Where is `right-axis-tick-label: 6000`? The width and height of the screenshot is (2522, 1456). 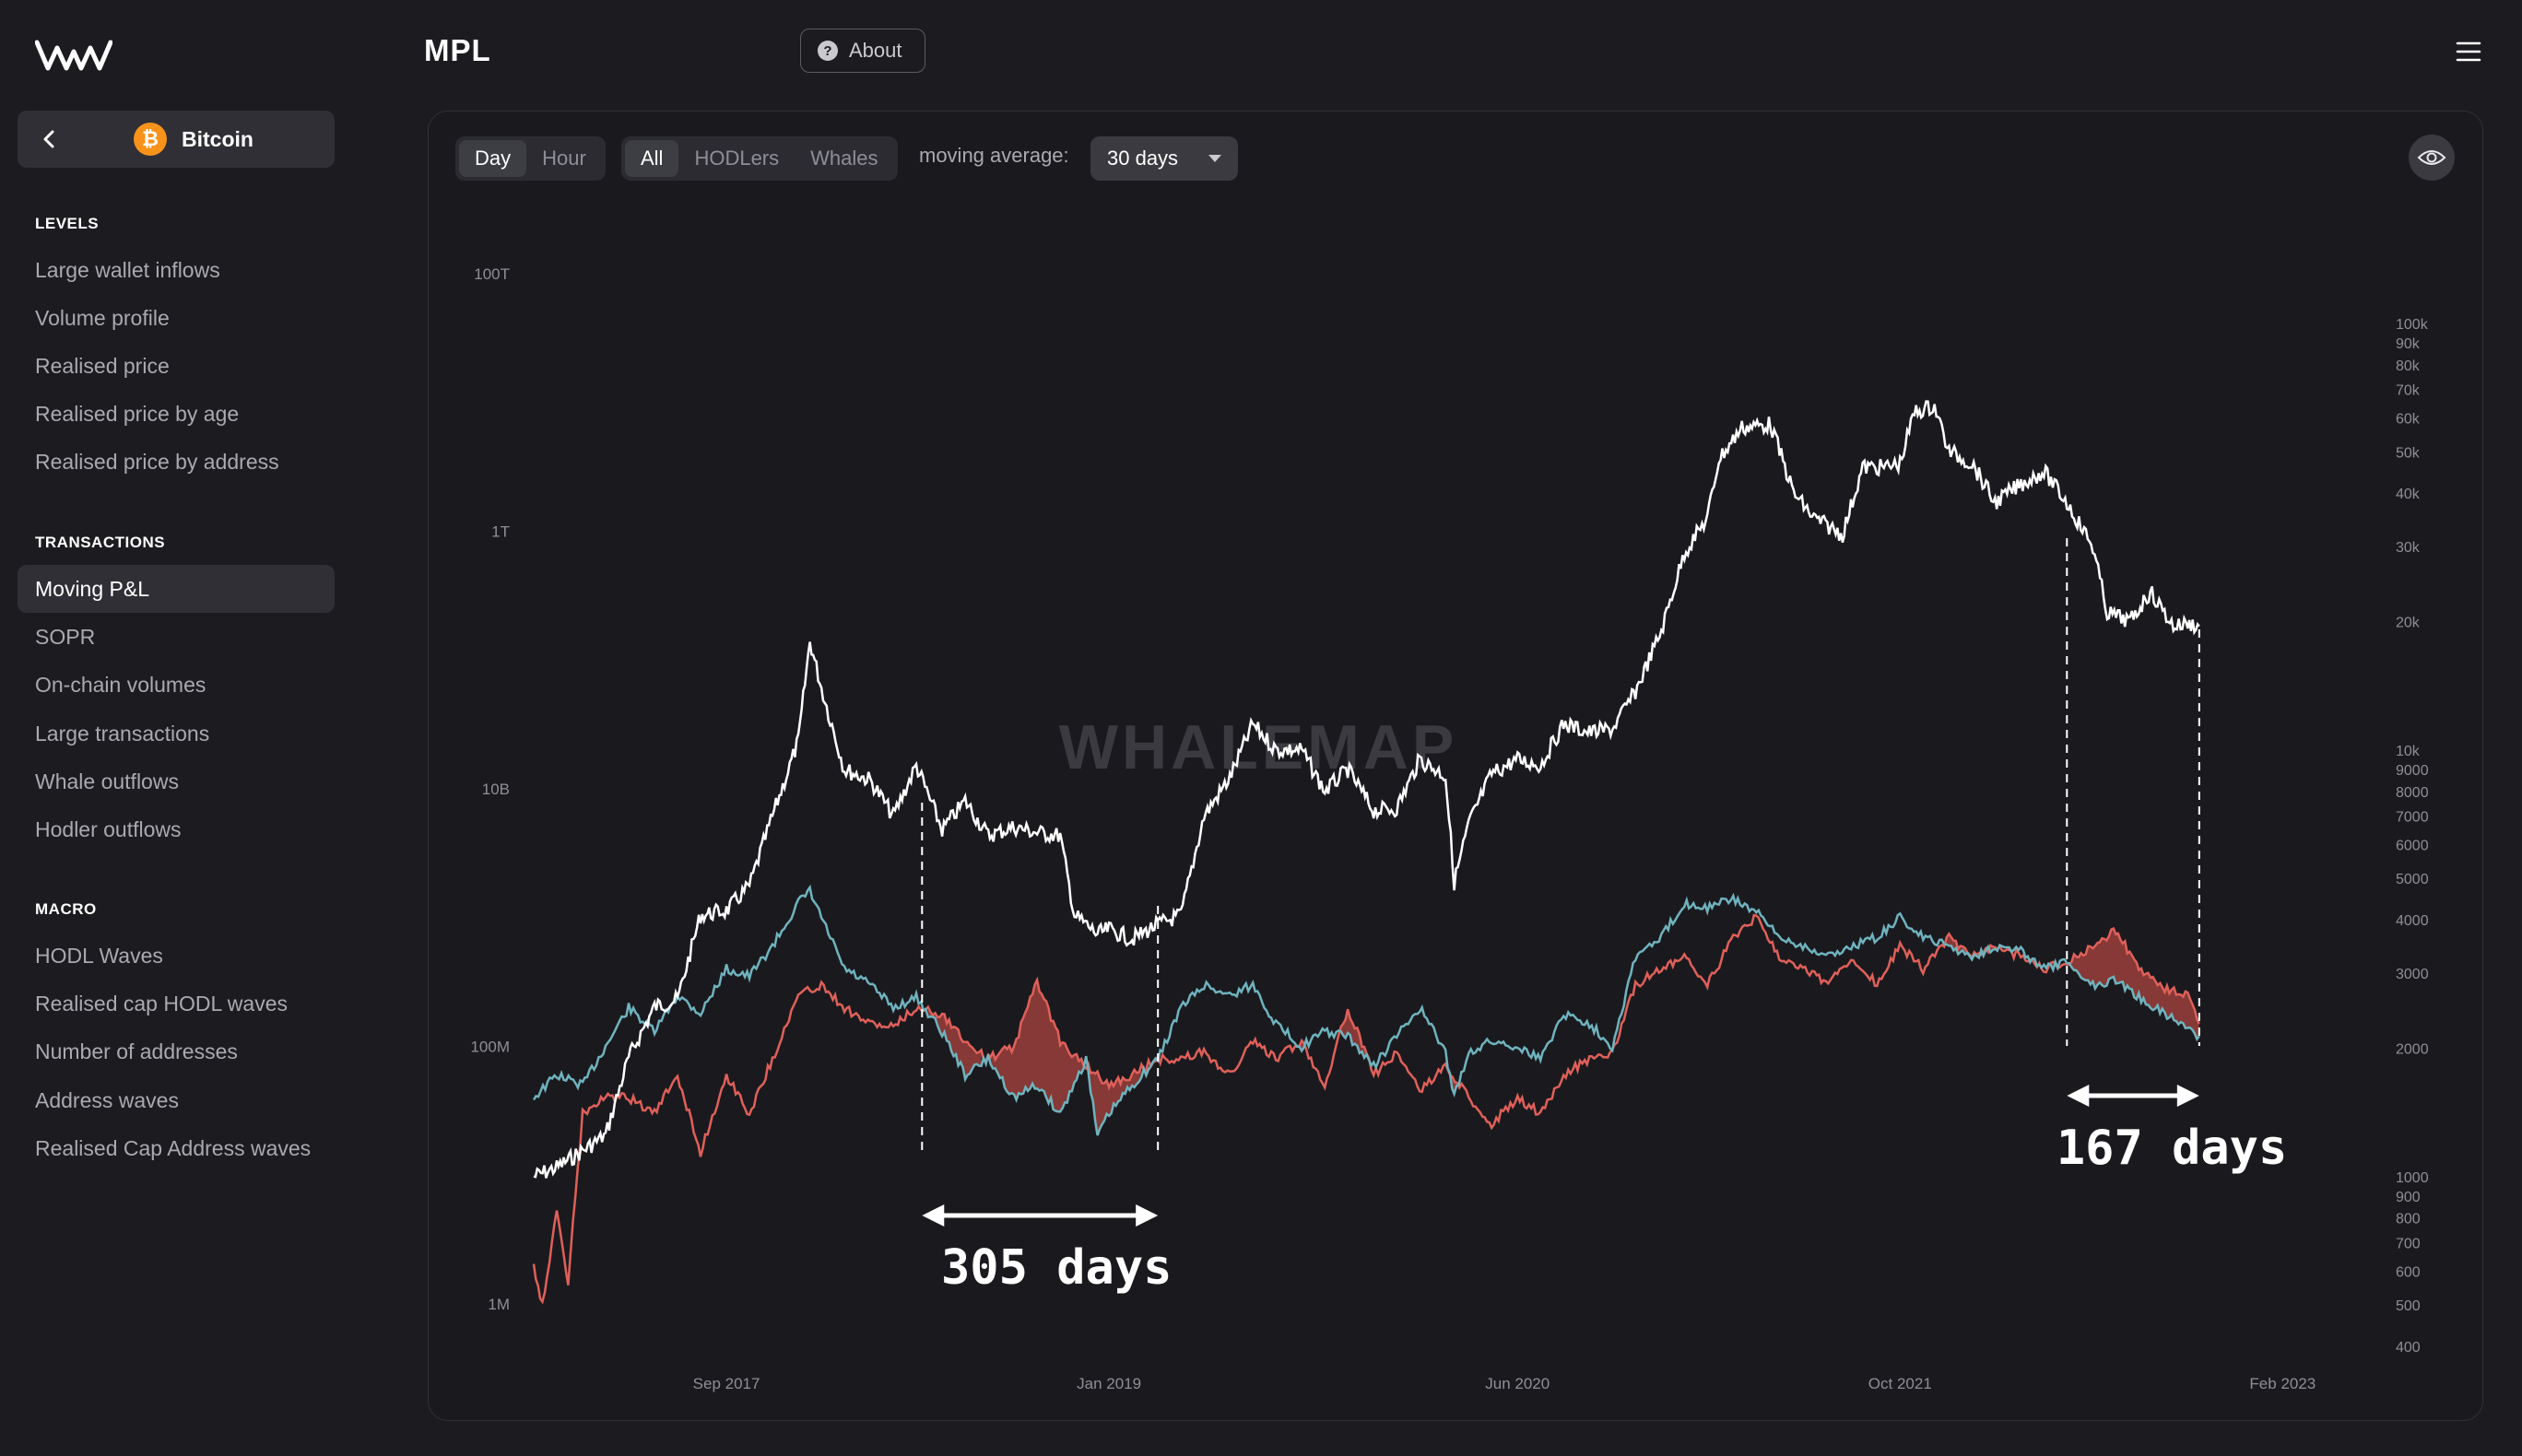 right-axis-tick-label: 6000 is located at coordinates (2412, 846).